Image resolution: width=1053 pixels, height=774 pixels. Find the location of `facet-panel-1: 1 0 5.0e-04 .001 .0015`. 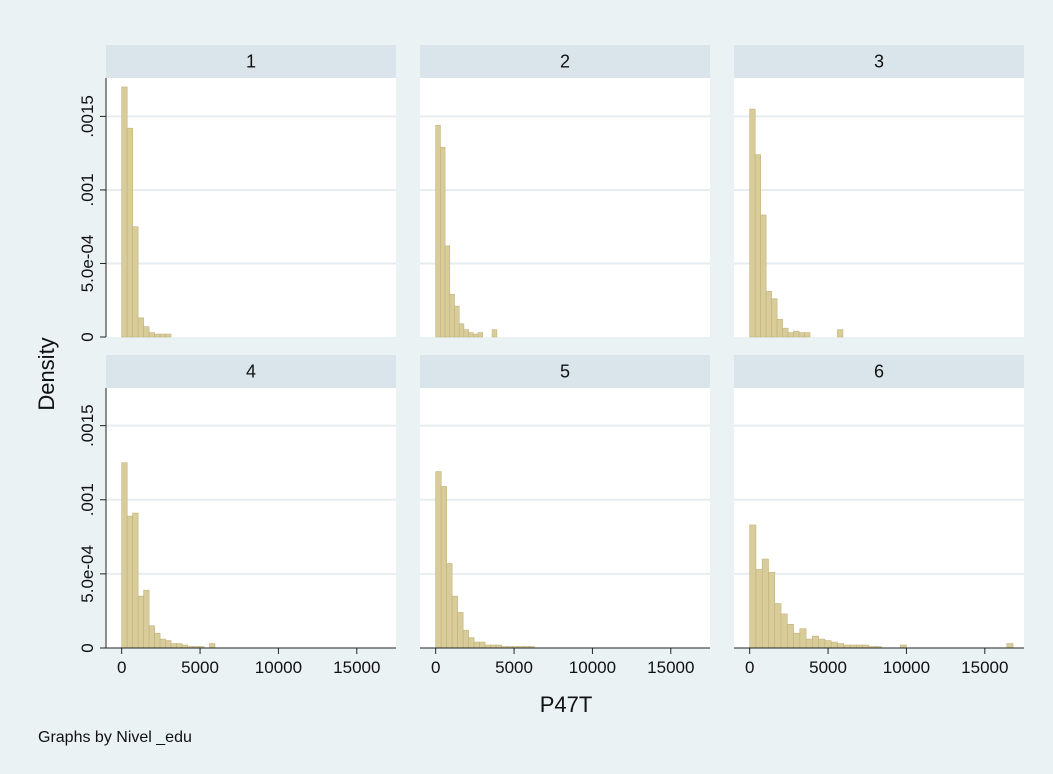

facet-panel-1: 1 0 5.0e-04 .001 .0015 is located at coordinates (237, 193).